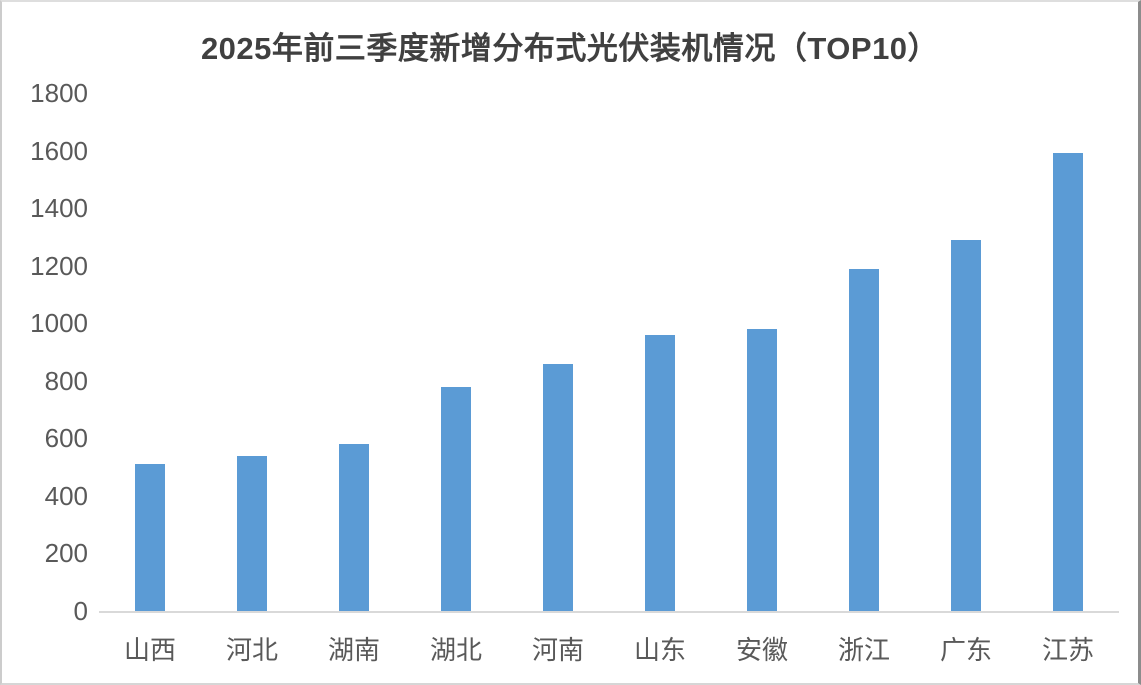 The image size is (1141, 685). What do you see at coordinates (66, 438) in the screenshot?
I see `y-tick-label: 600` at bounding box center [66, 438].